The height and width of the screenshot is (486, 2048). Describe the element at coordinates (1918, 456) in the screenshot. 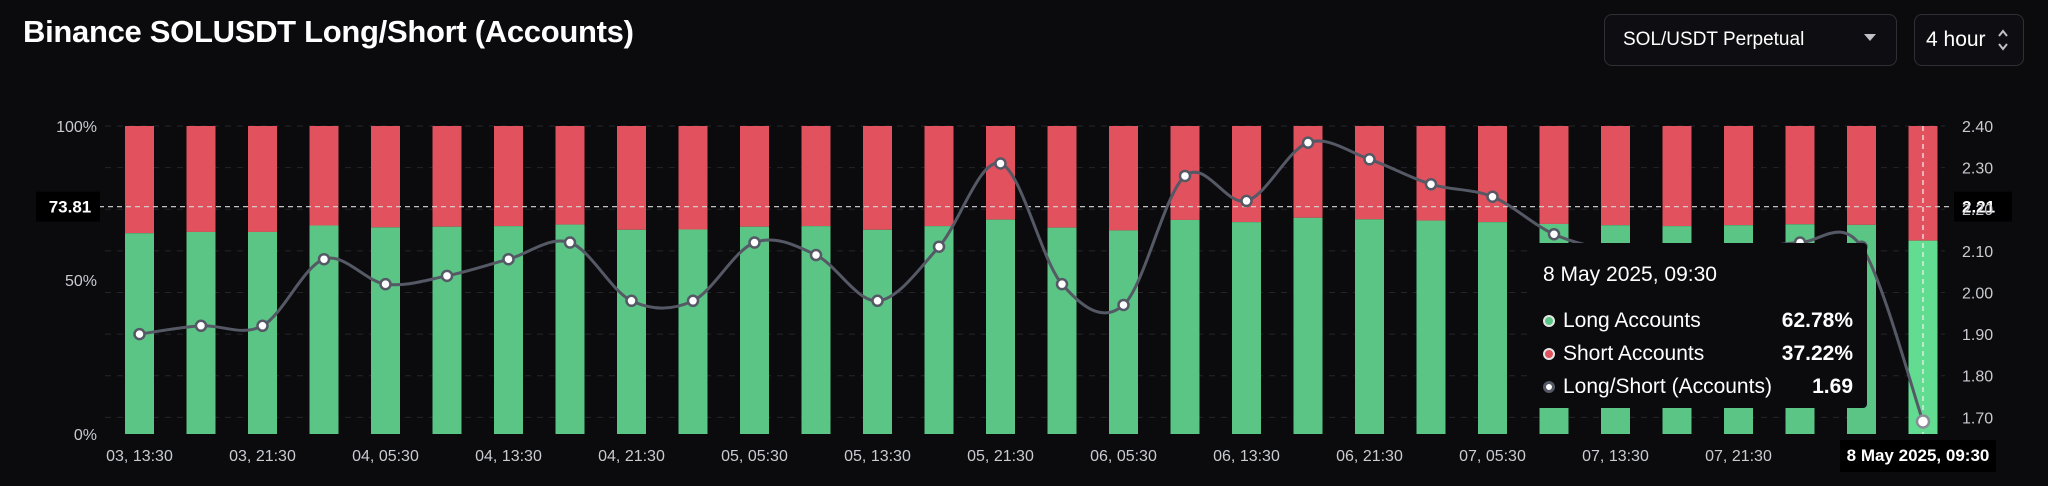

I see `crosshair-date-label: 8 May 2025, 09:30` at that location.